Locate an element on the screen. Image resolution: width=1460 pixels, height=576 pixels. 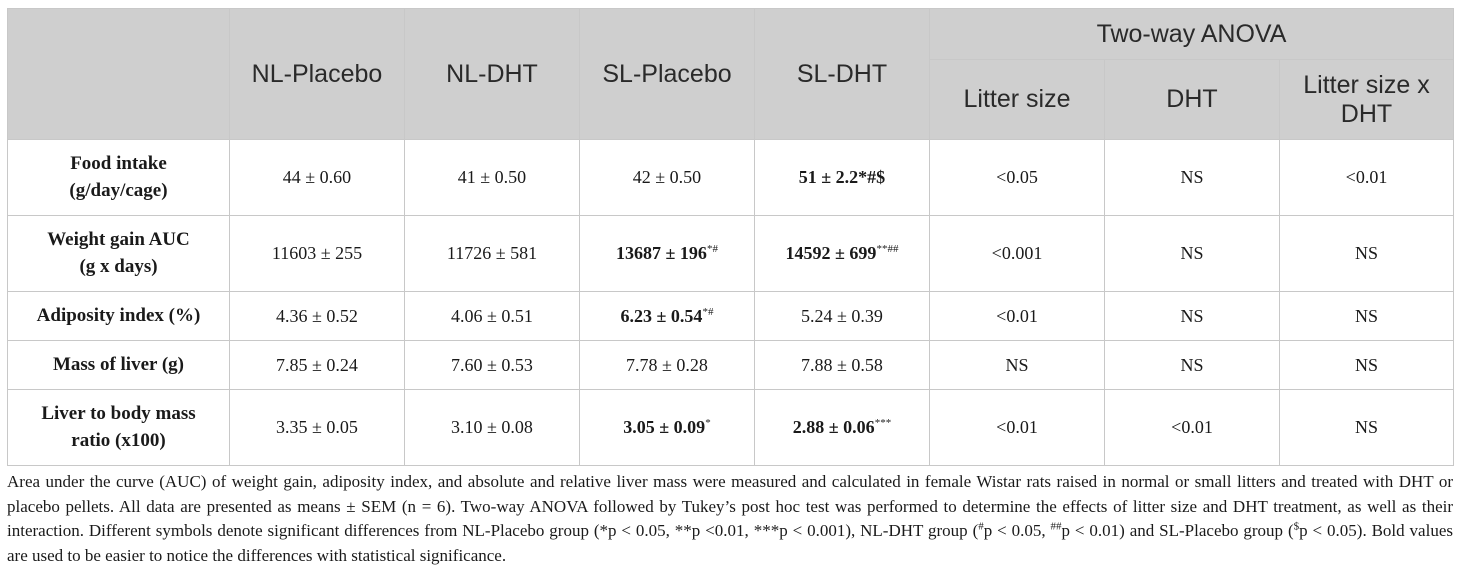
value-cell: 7.78 ± 0.28 is located at coordinates (667, 365).